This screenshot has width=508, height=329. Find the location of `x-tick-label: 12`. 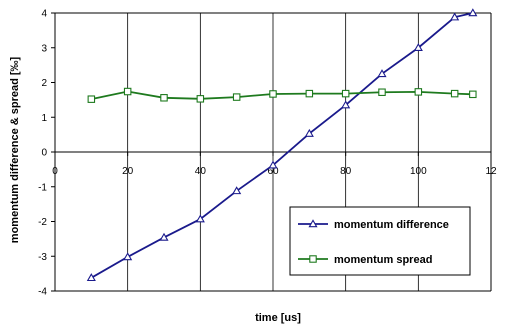

x-tick-label: 12 is located at coordinates (491, 171).